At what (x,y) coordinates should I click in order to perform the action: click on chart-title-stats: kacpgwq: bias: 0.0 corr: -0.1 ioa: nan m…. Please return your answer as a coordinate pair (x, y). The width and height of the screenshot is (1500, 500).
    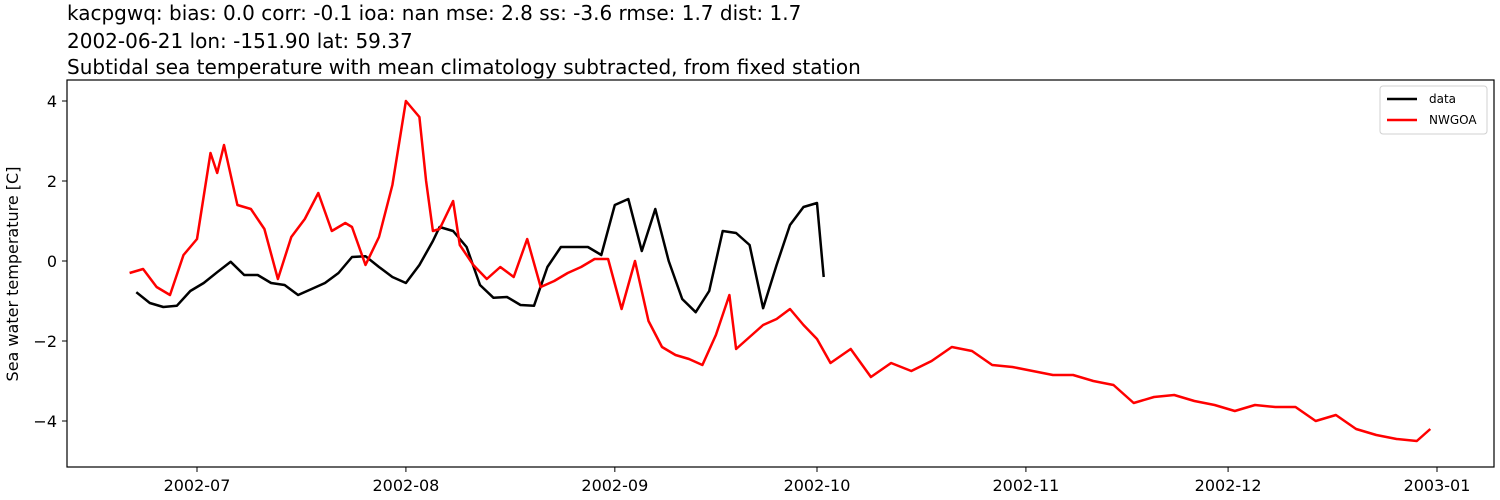
    Looking at the image, I should click on (434, 13).